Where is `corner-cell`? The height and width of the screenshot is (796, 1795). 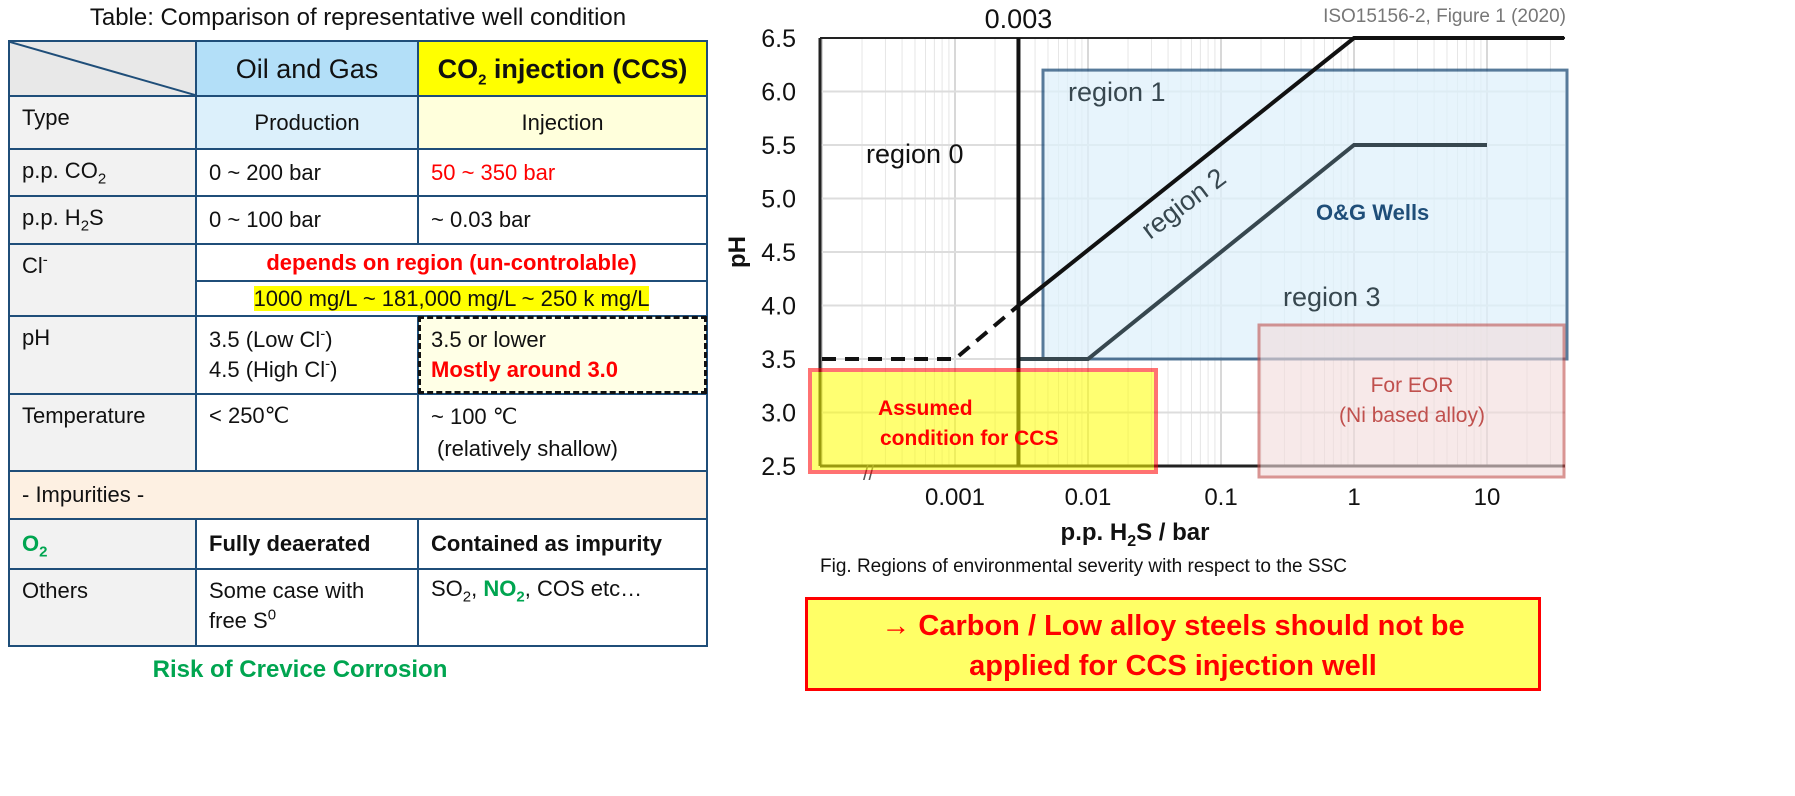 corner-cell is located at coordinates (102, 68).